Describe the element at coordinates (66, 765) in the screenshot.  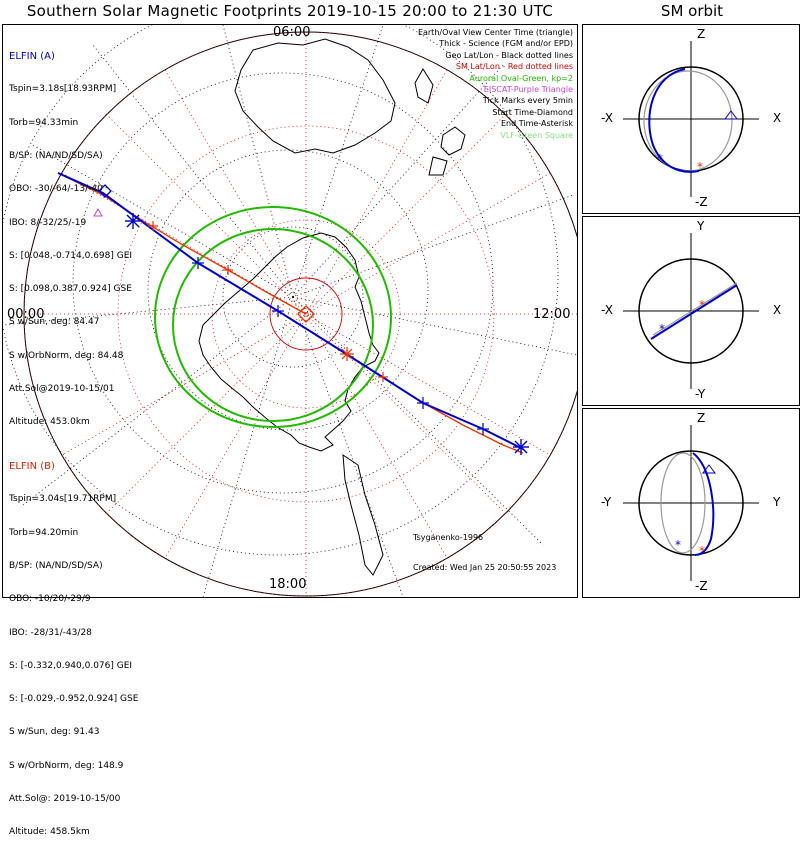
I see `elfin-b-line: S w/OrbNorm, deg: 148.9` at that location.